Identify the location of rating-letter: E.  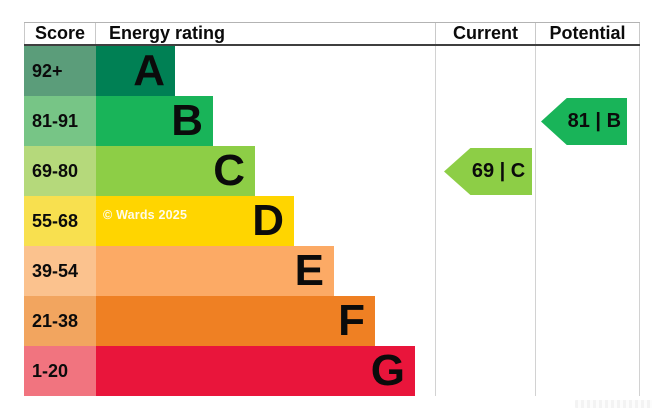
(309, 270).